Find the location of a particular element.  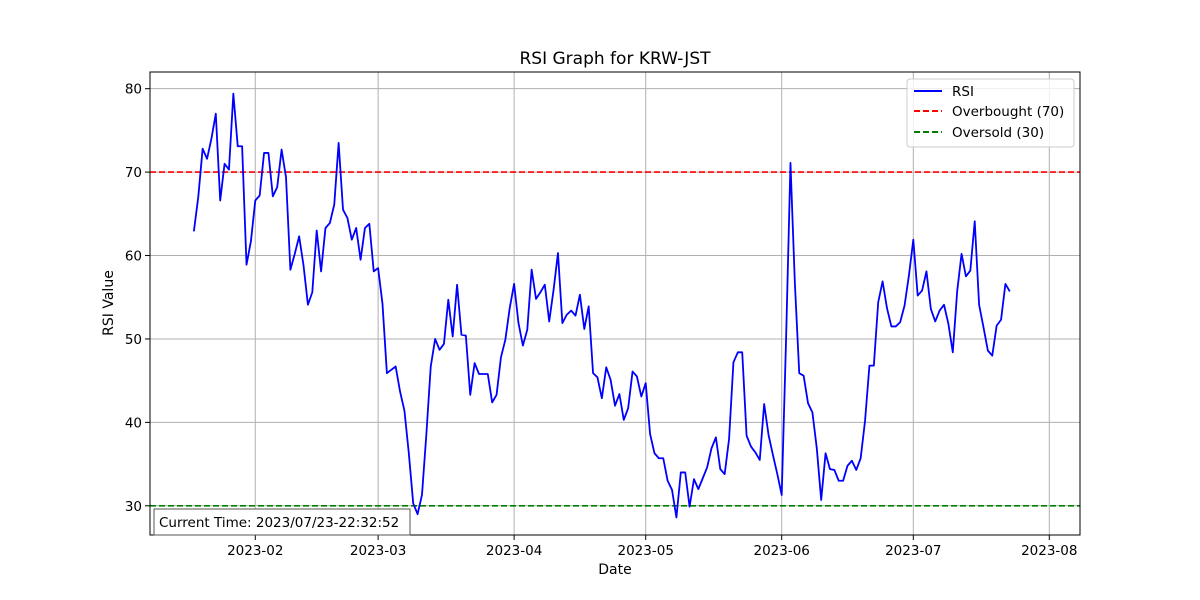

x-axis-label: Date is located at coordinates (614, 570).